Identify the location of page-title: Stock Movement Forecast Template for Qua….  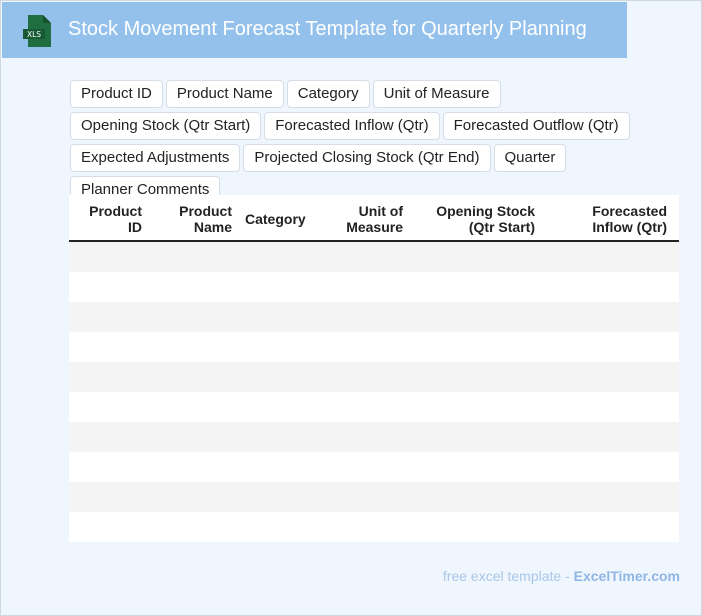
(327, 29).